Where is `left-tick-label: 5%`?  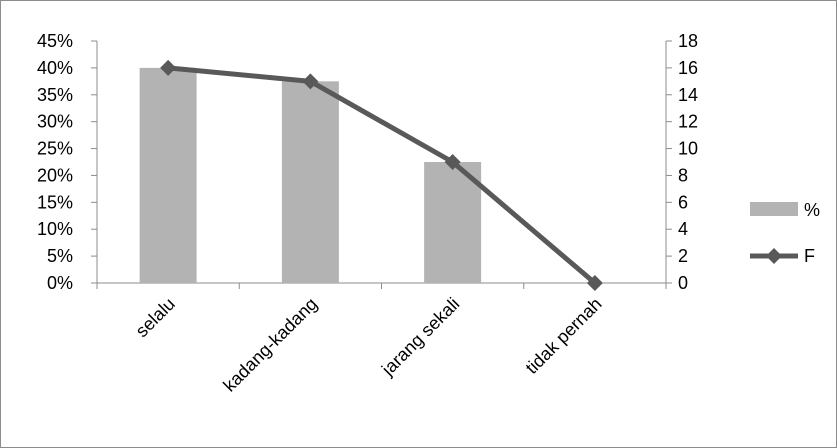
left-tick-label: 5% is located at coordinates (60, 256).